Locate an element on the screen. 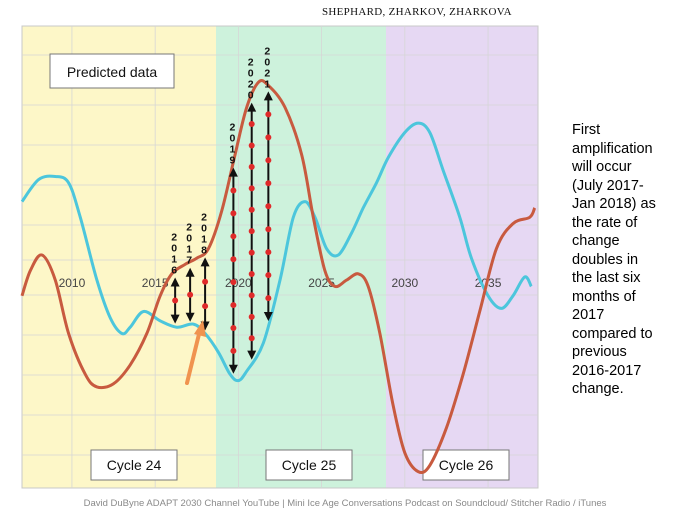 The height and width of the screenshot is (518, 690). cycle-26-label: Cycle 26 is located at coordinates (466, 465).